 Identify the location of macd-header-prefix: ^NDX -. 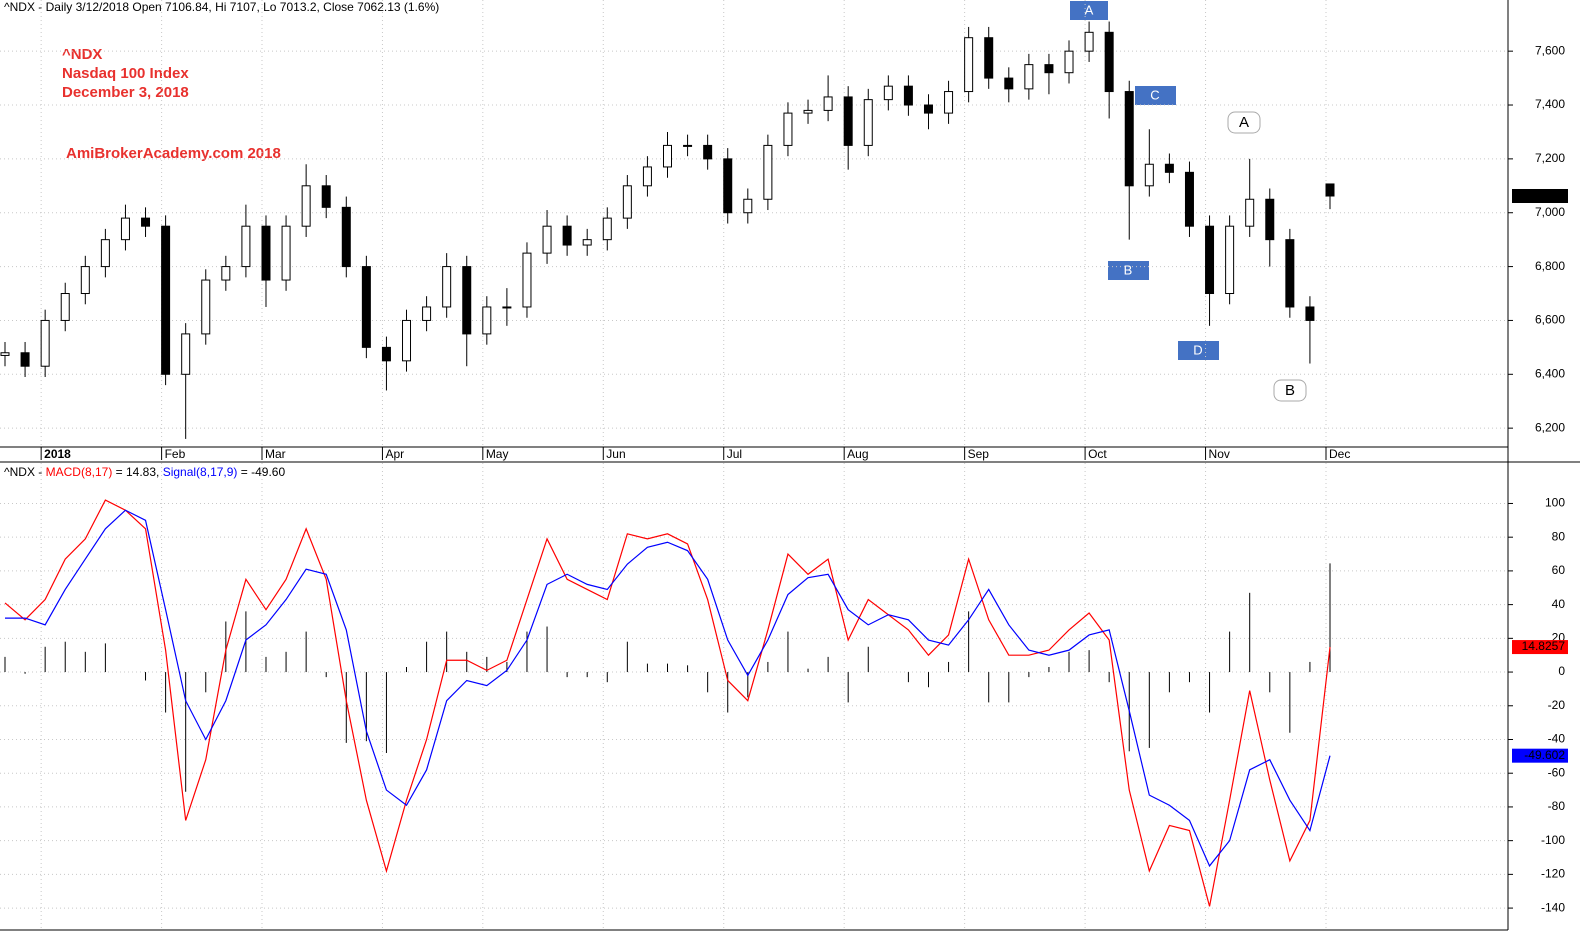
(25, 472).